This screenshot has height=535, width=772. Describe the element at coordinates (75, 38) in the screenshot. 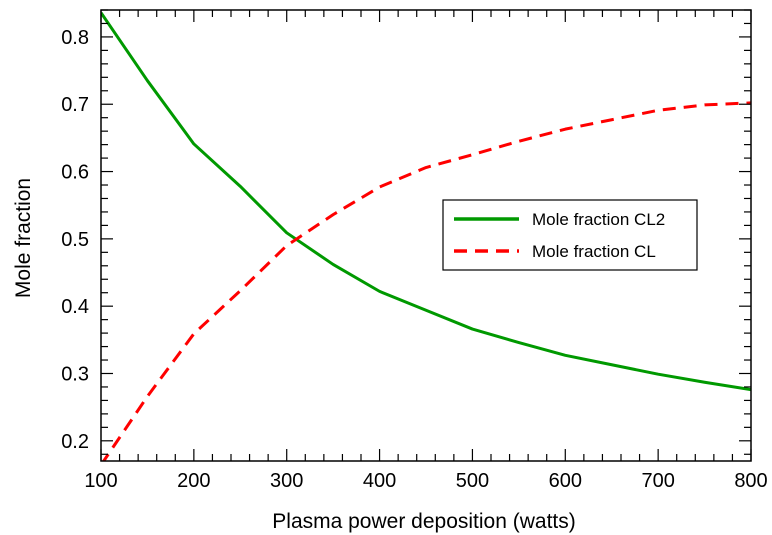

I see `y-tick-label: 0.8` at that location.